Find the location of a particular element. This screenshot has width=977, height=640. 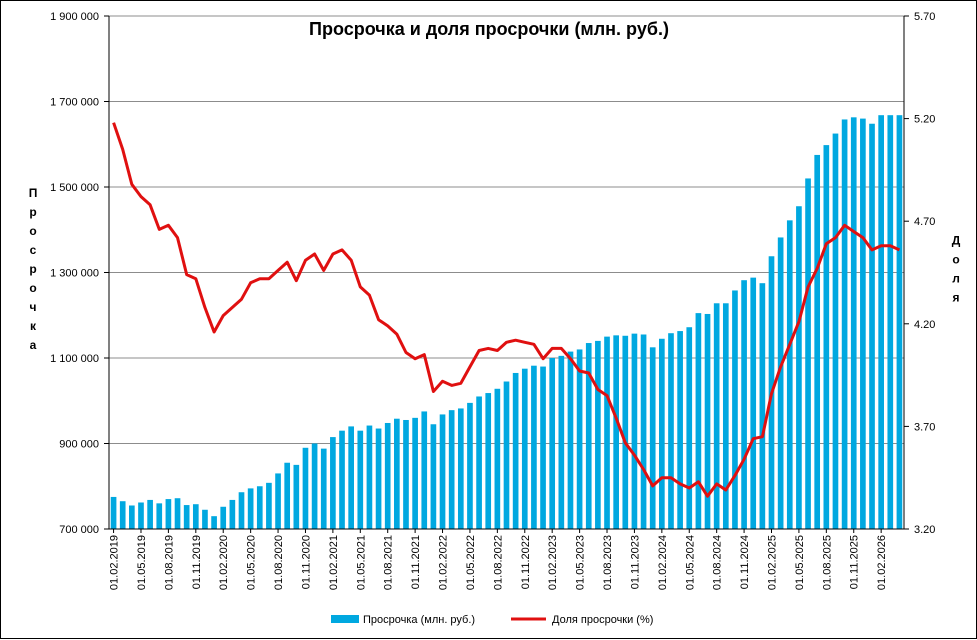

x-tick-label: 01.02.2022 is located at coordinates (444, 562).